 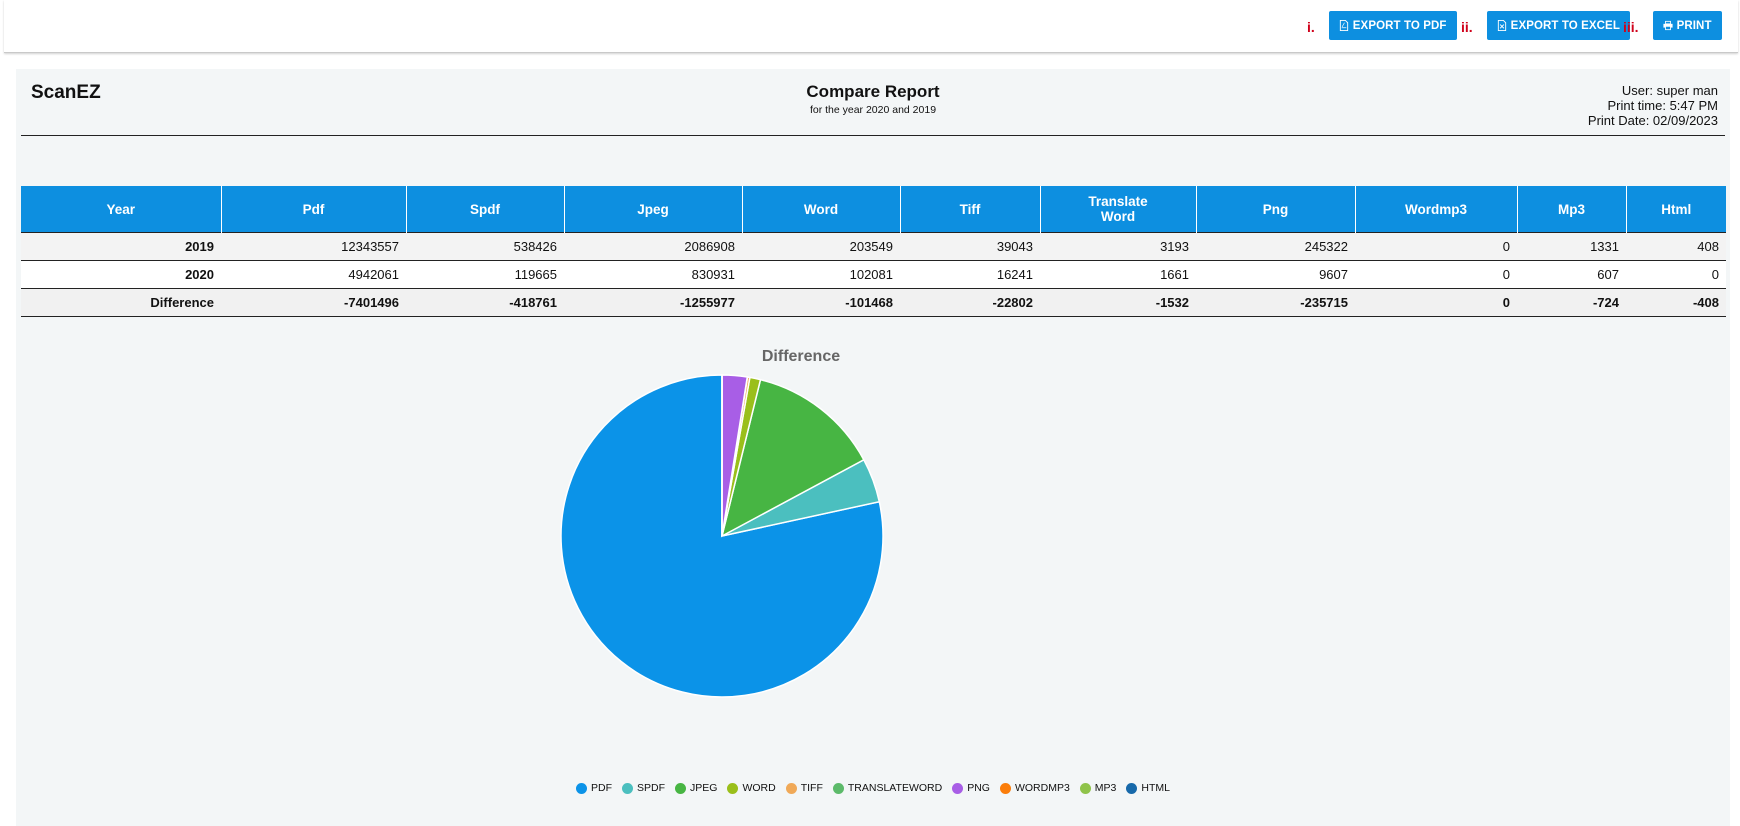 I want to click on legend-item-wordmp3: WORDMP3, so click(x=1034, y=788).